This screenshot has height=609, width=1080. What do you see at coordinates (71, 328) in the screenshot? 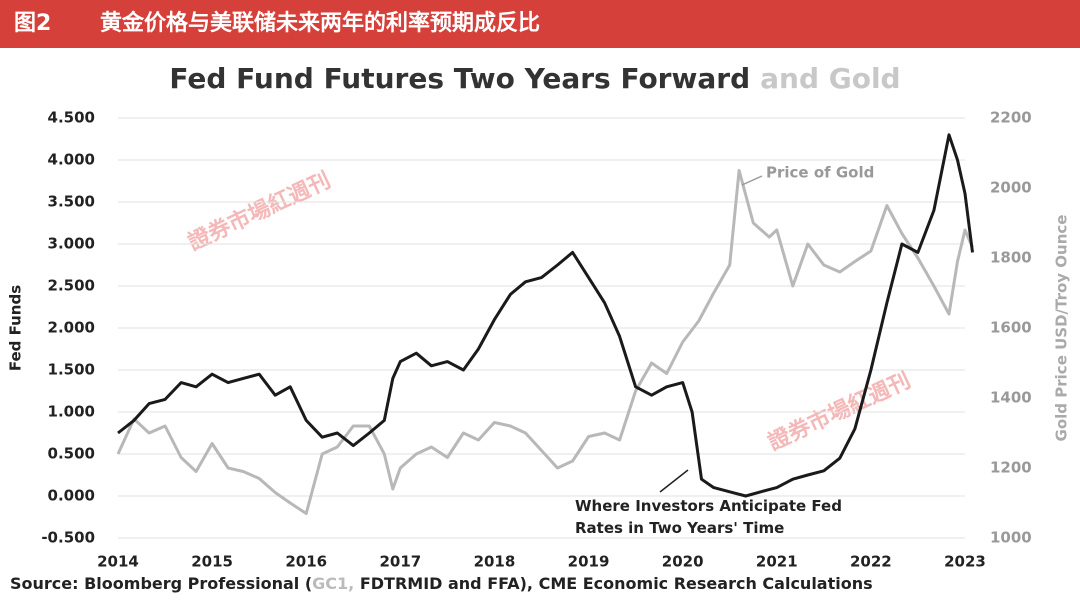
I see `y-tick-label: 2.000` at bounding box center [71, 328].